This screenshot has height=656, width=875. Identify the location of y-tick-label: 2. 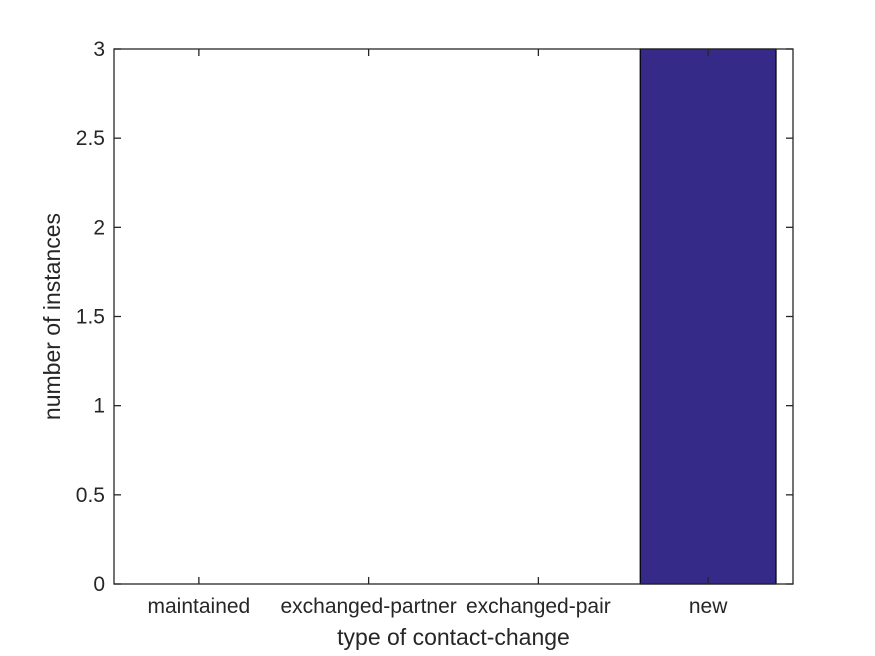
(99, 227).